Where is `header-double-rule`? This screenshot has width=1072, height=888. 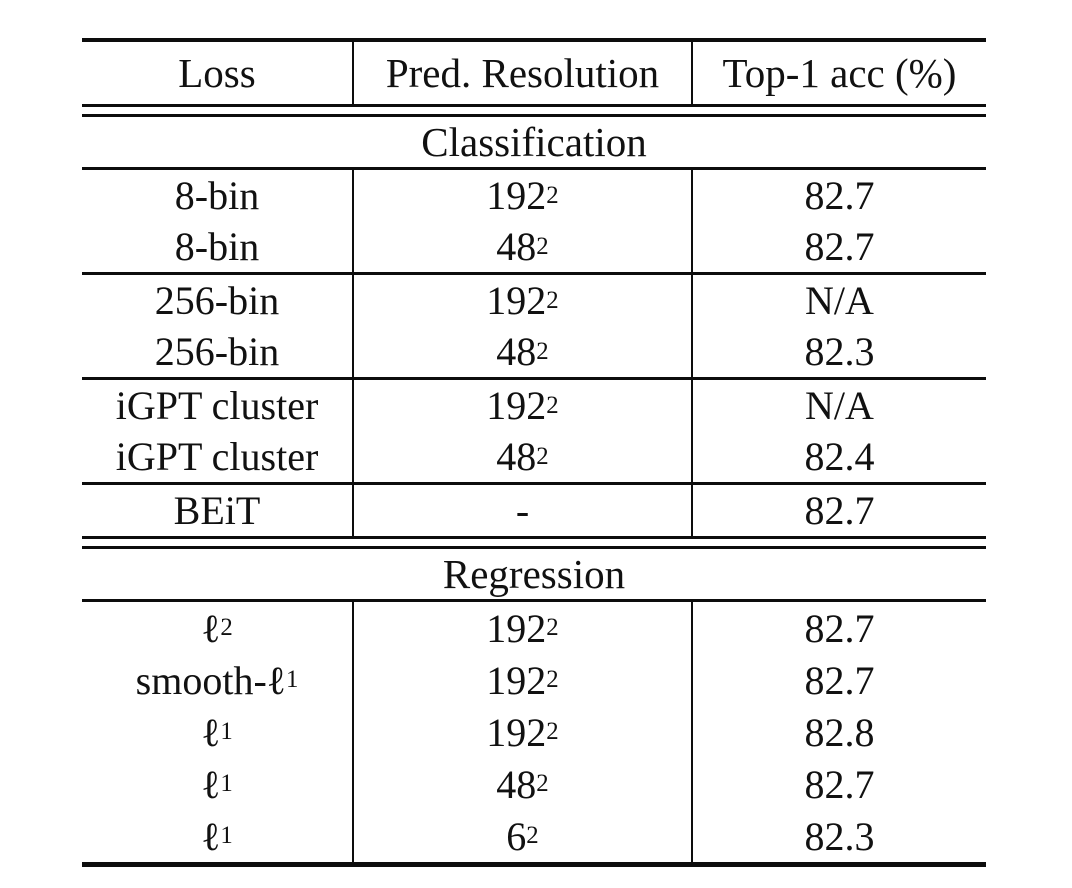 header-double-rule is located at coordinates (534, 110).